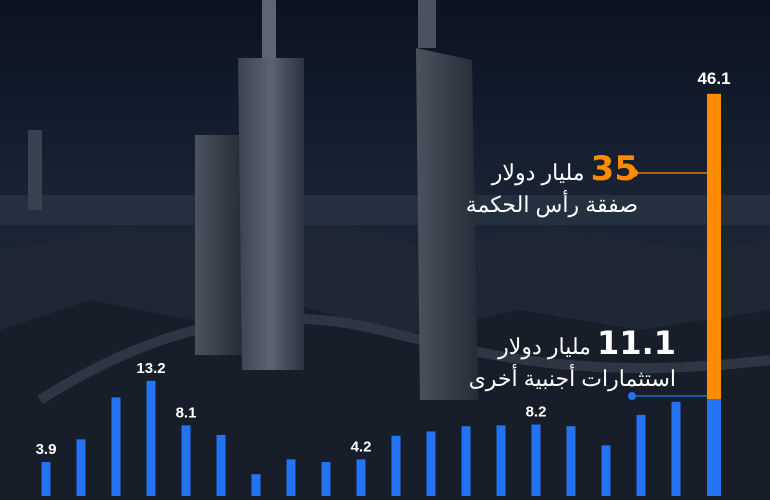  I want to click on bar-label-0: 3.9, so click(46, 449).